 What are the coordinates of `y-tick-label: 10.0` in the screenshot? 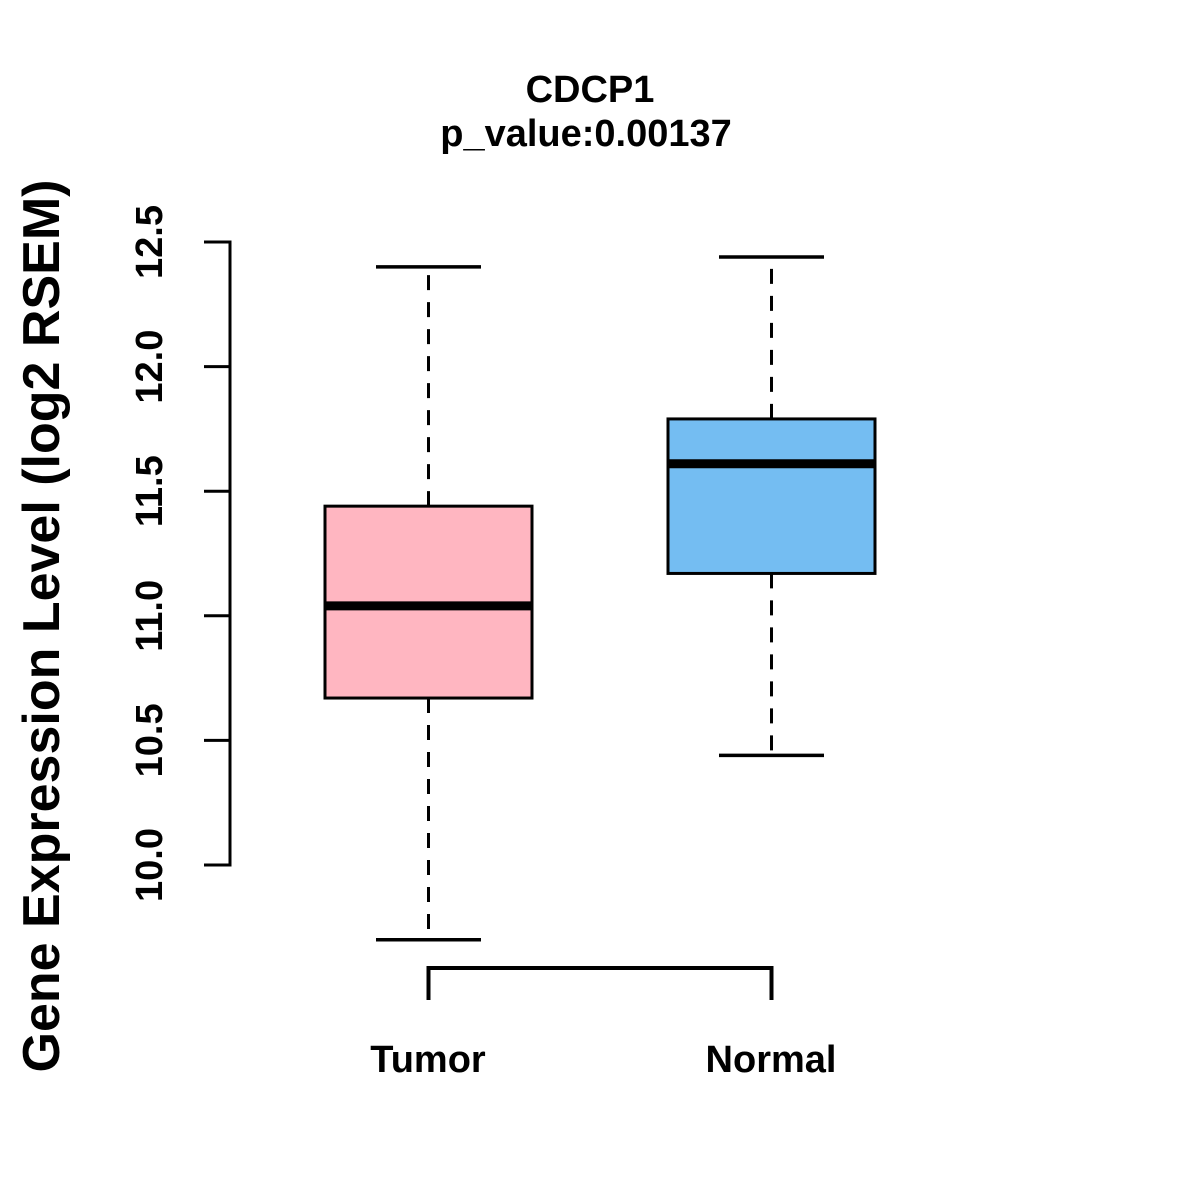 It's located at (150, 865).